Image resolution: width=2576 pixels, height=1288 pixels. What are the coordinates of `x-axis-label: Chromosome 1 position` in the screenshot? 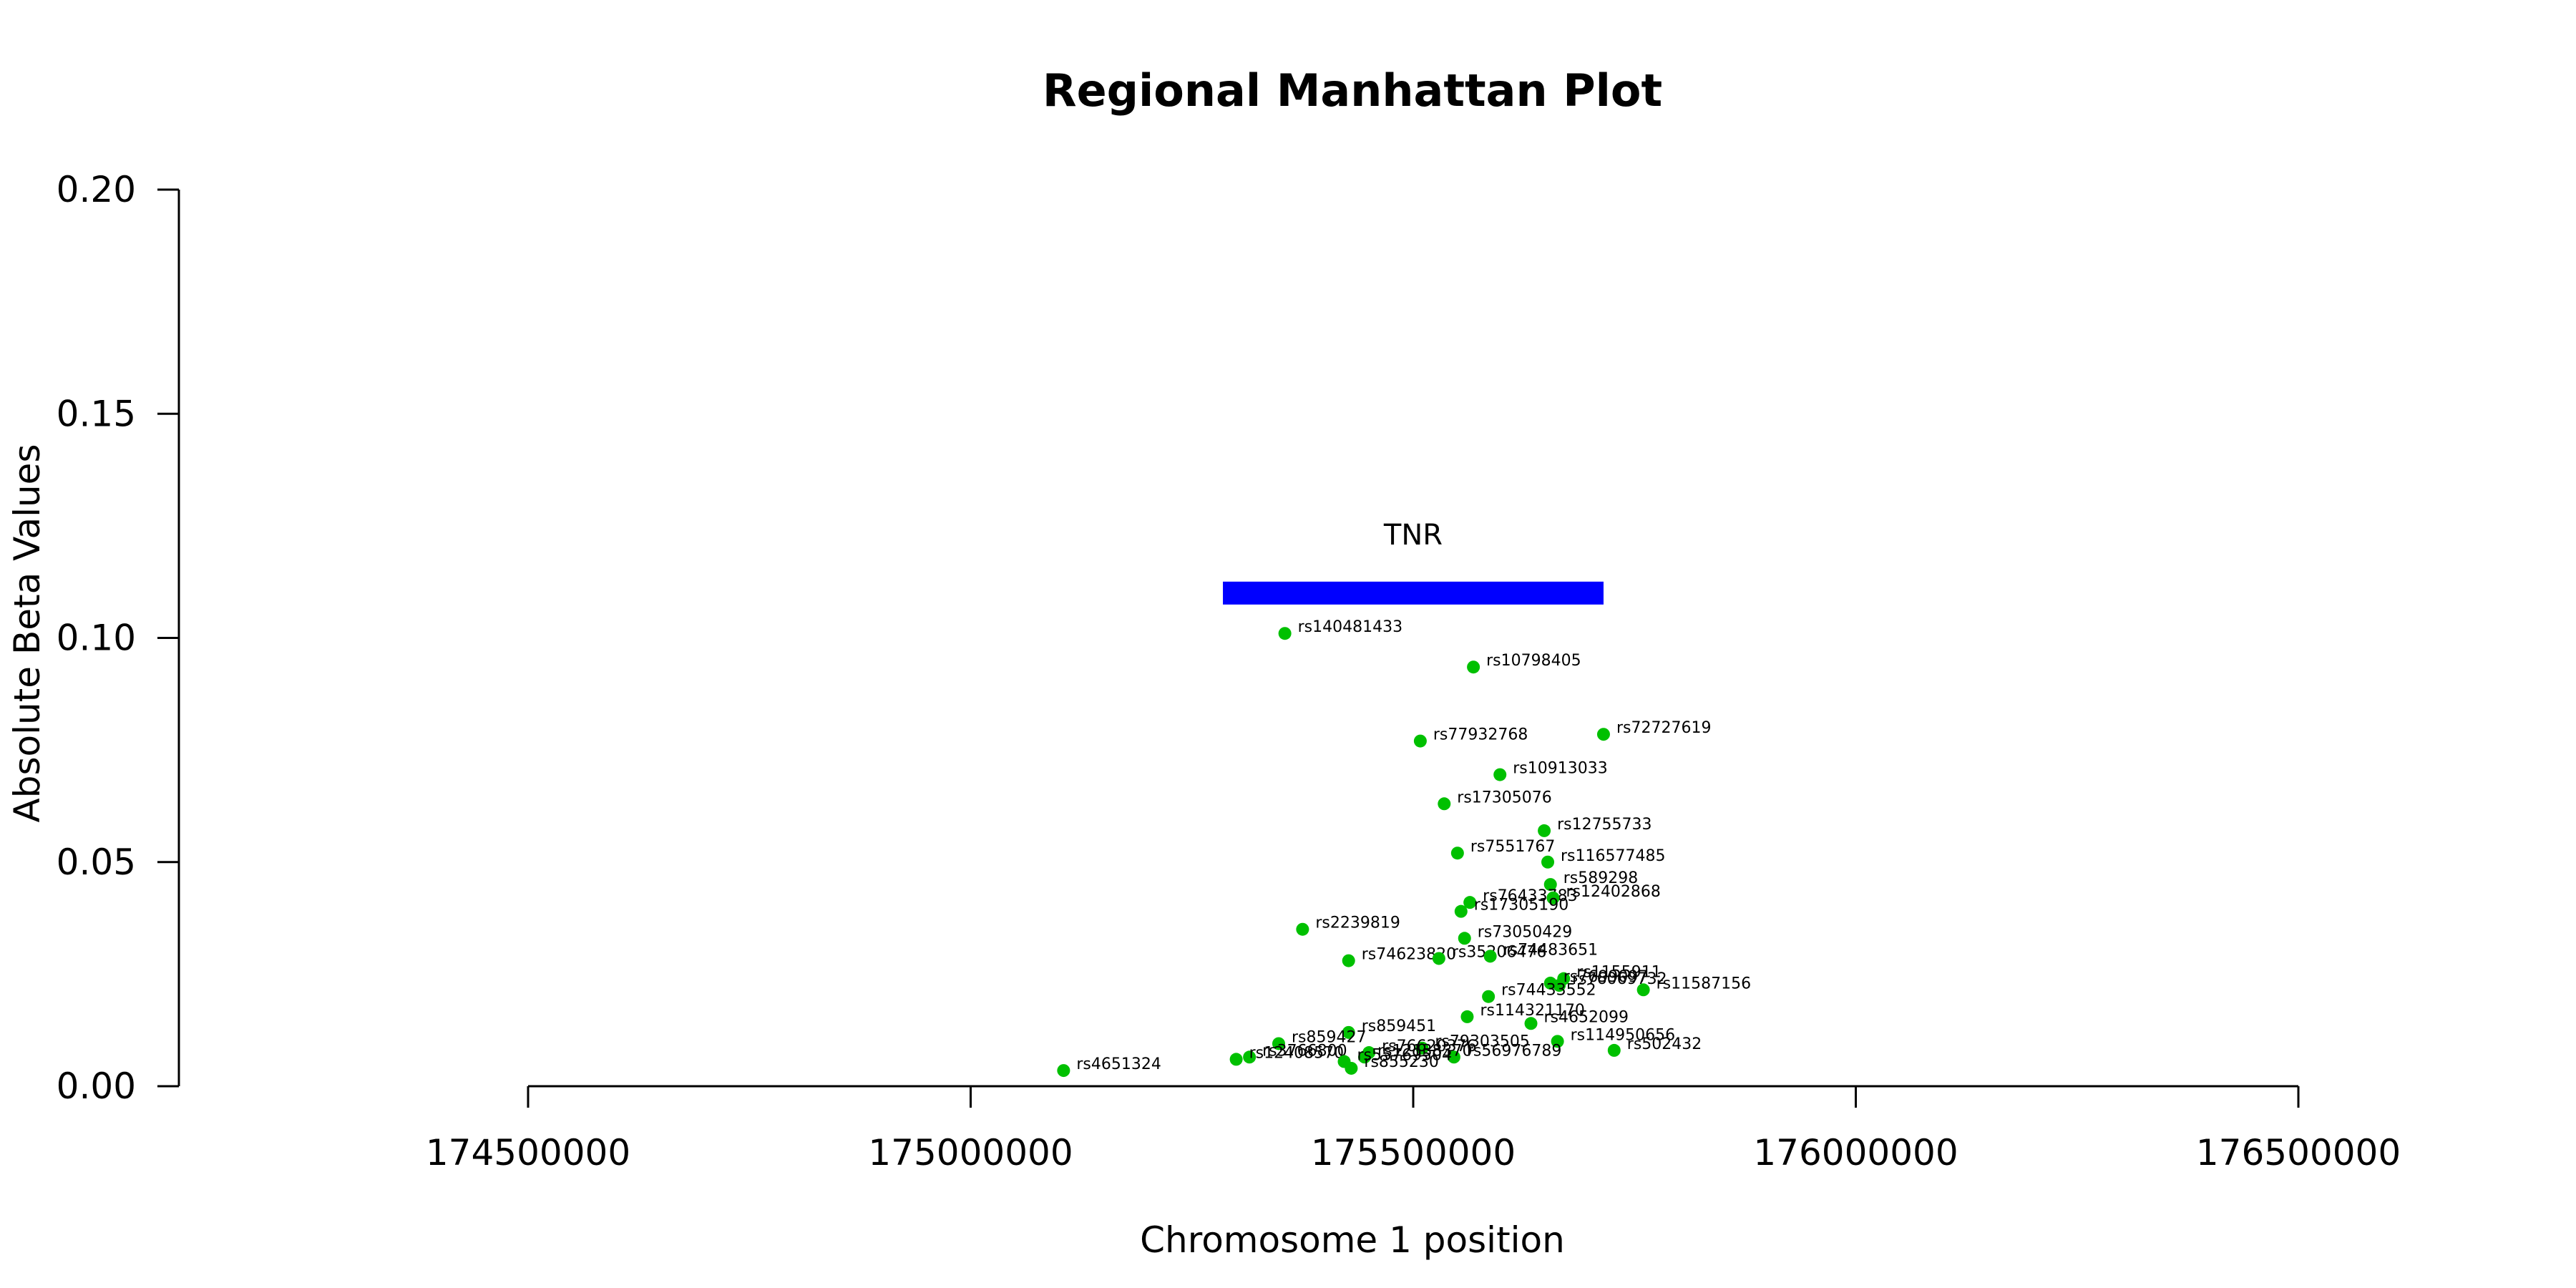 It's located at (1352, 1240).